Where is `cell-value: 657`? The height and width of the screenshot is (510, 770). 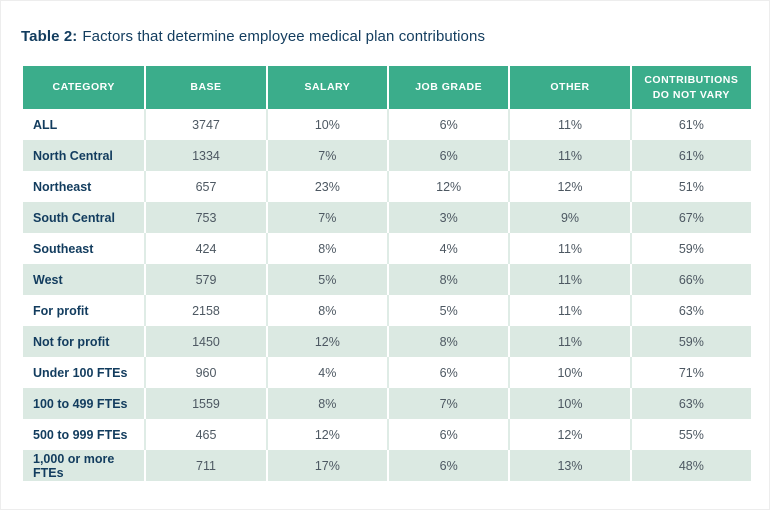 cell-value: 657 is located at coordinates (204, 186).